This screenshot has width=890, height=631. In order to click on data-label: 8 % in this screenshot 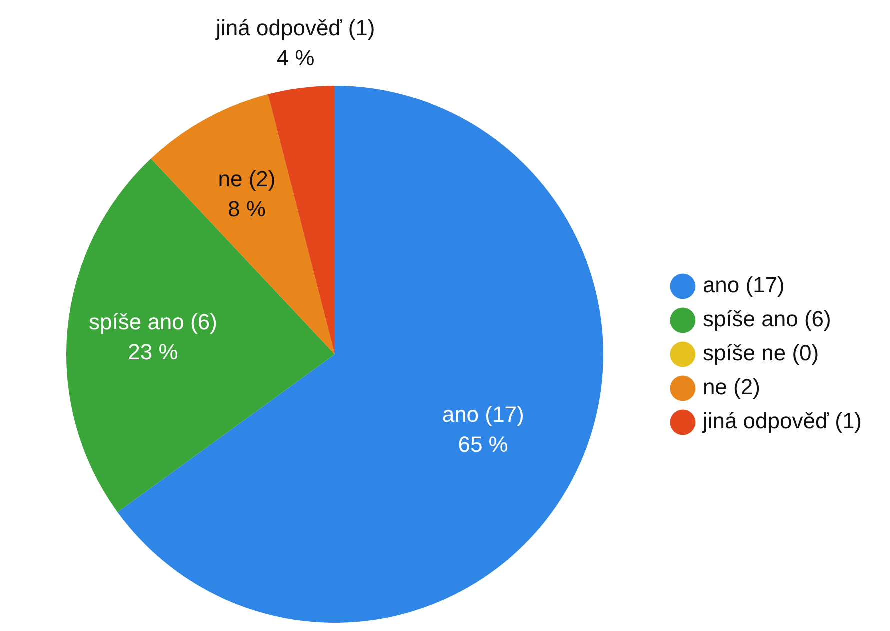, I will do `click(247, 209)`.